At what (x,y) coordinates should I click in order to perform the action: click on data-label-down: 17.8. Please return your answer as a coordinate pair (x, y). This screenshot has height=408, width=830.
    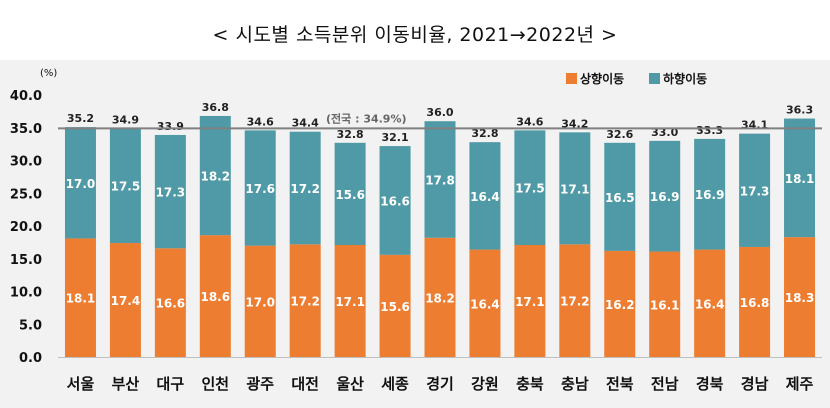
    Looking at the image, I should click on (440, 180).